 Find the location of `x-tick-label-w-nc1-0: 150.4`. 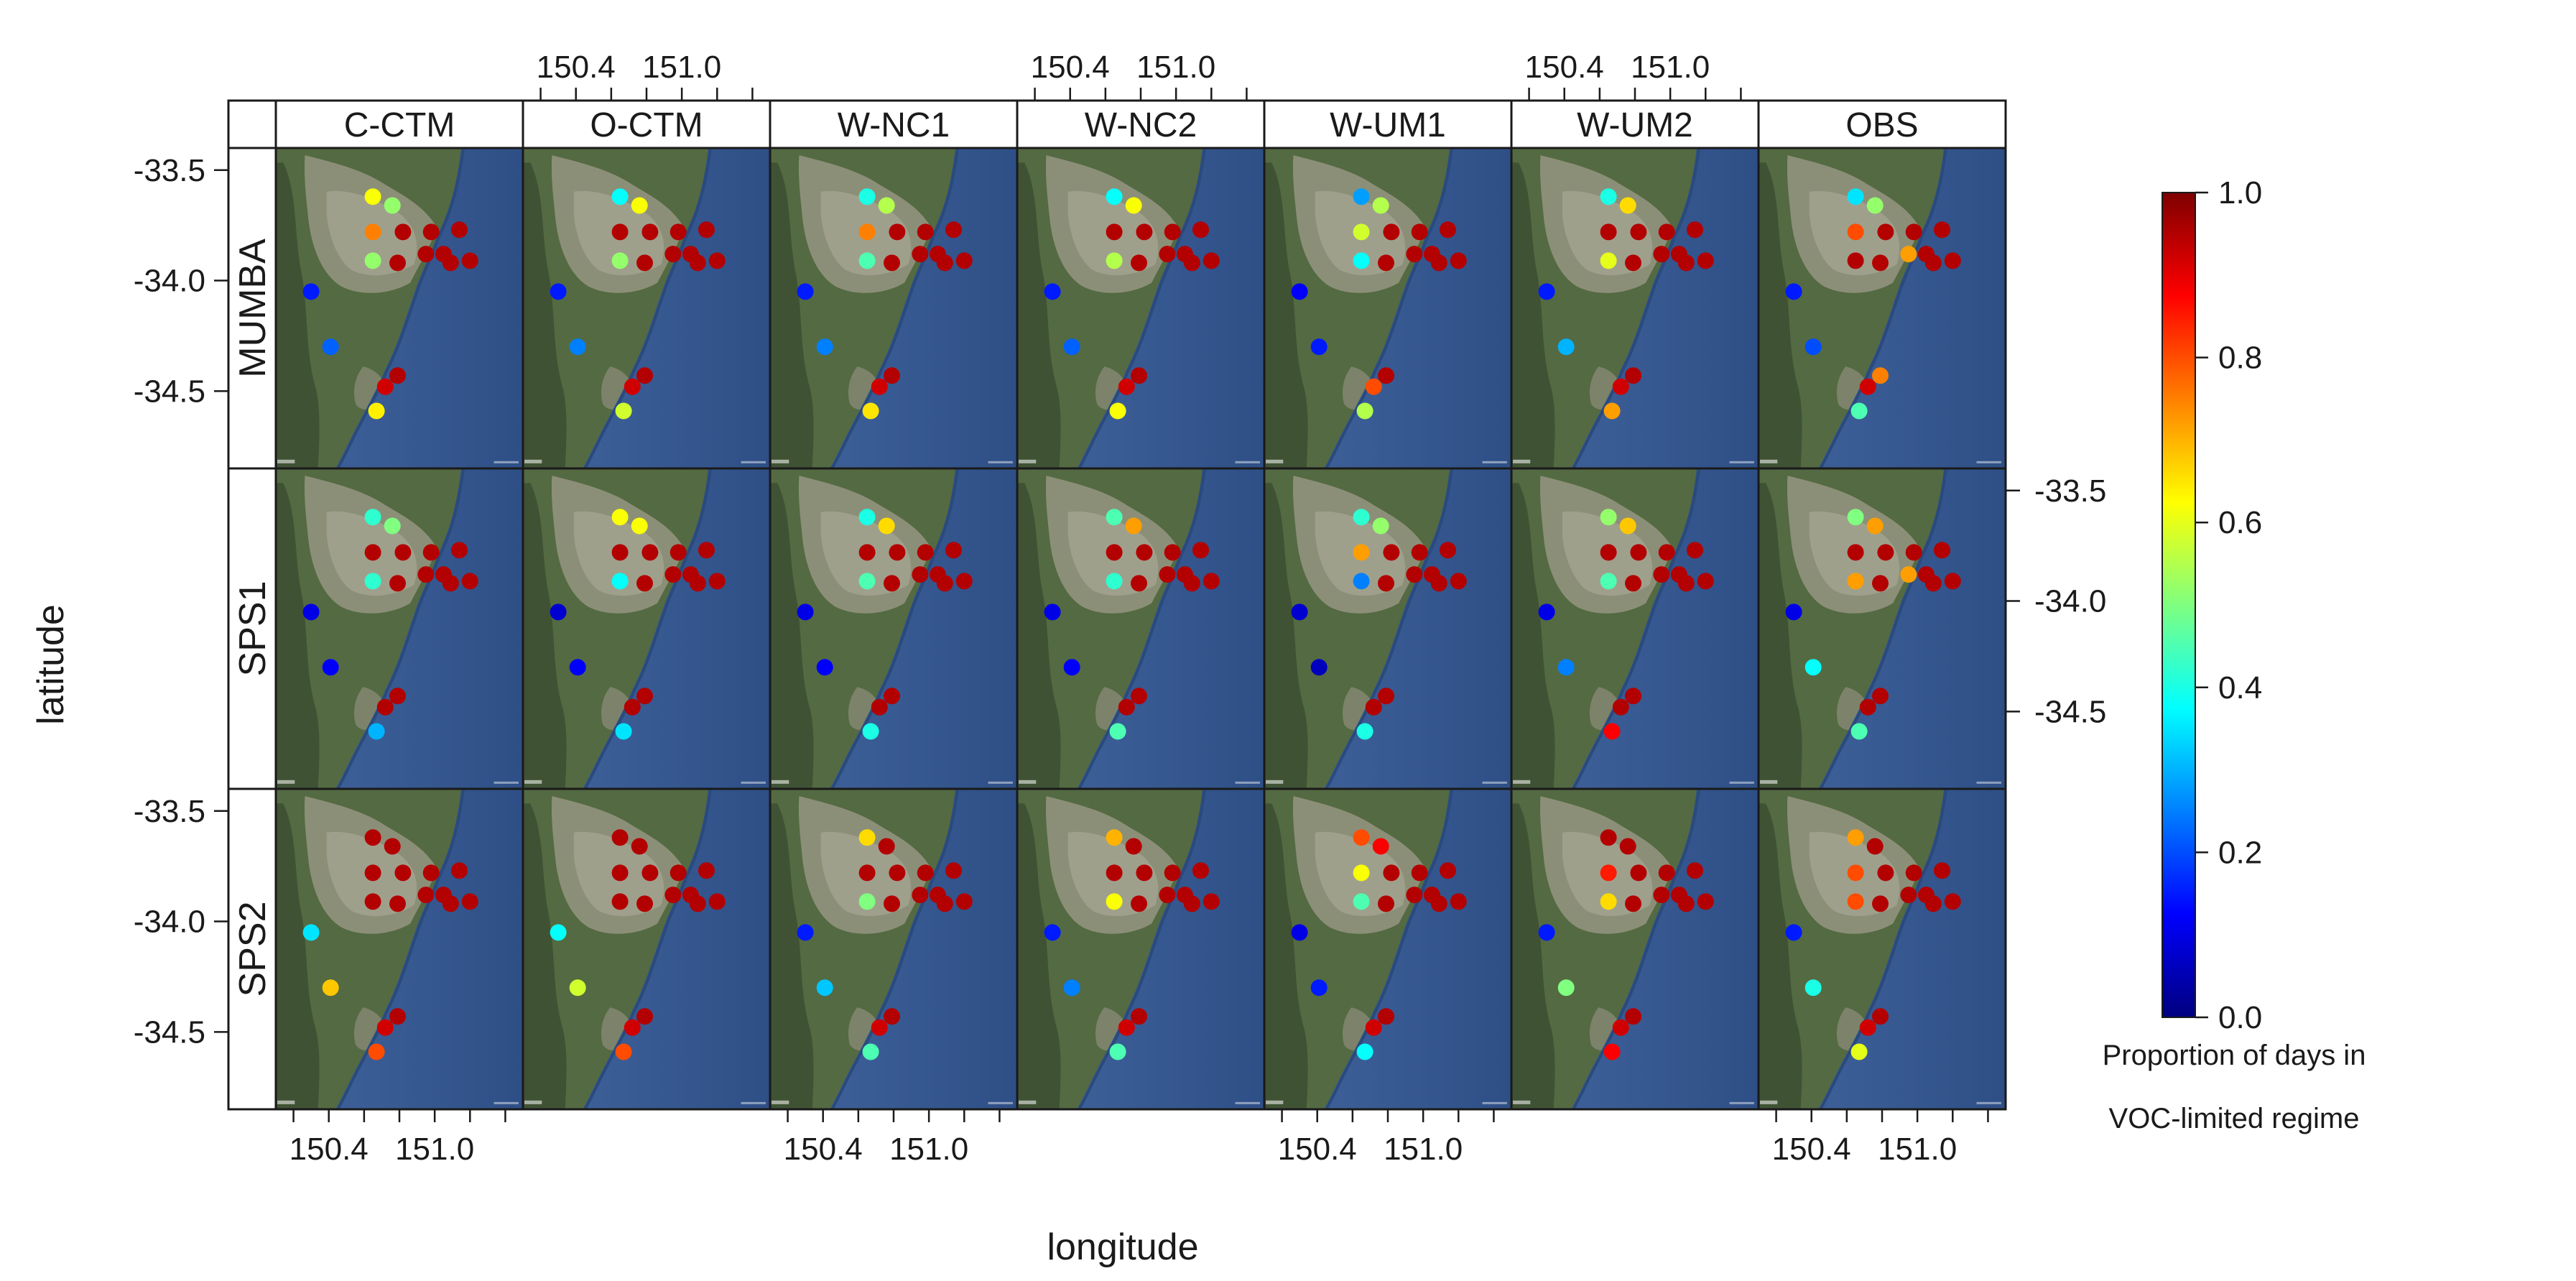

x-tick-label-w-nc1-0: 150.4 is located at coordinates (823, 1149).